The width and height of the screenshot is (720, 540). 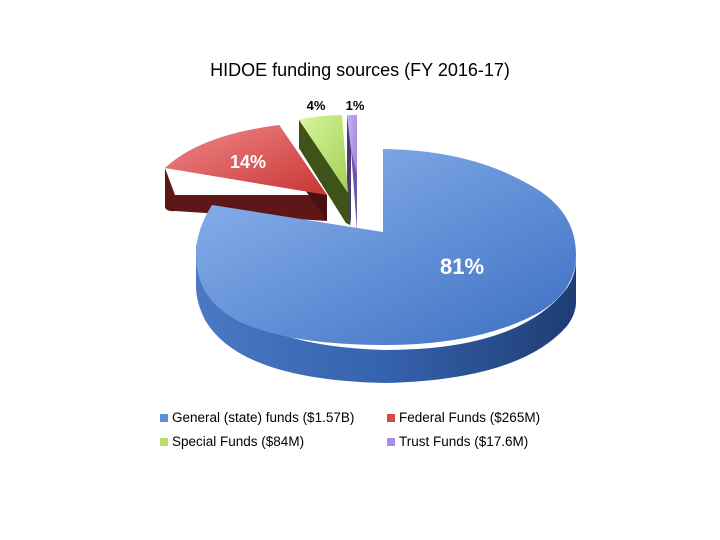 I want to click on pie-slice-special-funds, so click(x=324, y=170).